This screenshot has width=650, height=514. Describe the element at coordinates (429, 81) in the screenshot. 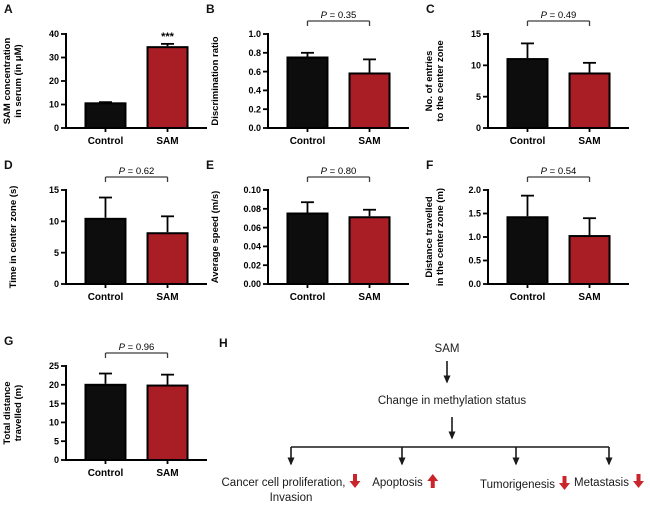

I see `y-axis-label: No. of entries` at that location.